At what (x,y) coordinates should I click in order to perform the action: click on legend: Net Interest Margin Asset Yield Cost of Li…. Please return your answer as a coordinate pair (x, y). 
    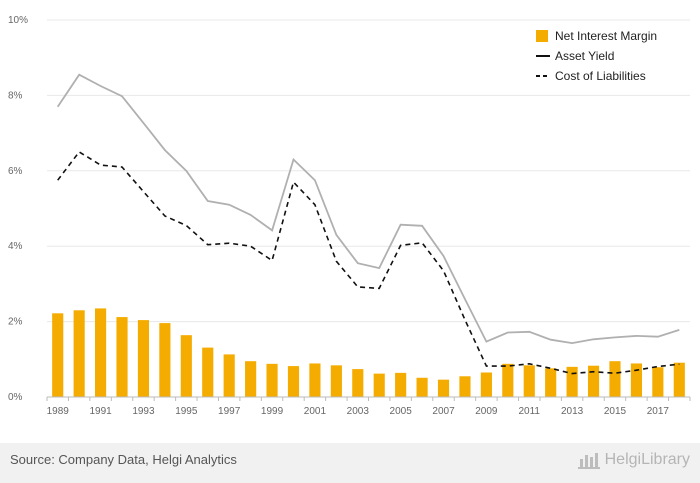
    Looking at the image, I should click on (596, 56).